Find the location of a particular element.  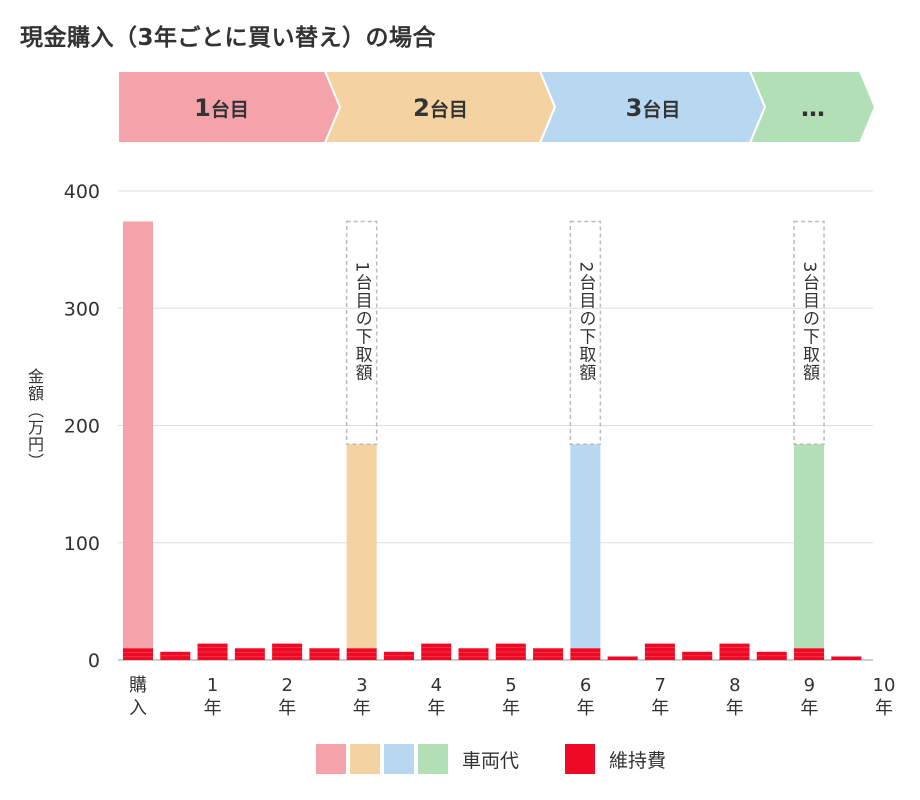

y-tick-label: 100 is located at coordinates (82, 544).